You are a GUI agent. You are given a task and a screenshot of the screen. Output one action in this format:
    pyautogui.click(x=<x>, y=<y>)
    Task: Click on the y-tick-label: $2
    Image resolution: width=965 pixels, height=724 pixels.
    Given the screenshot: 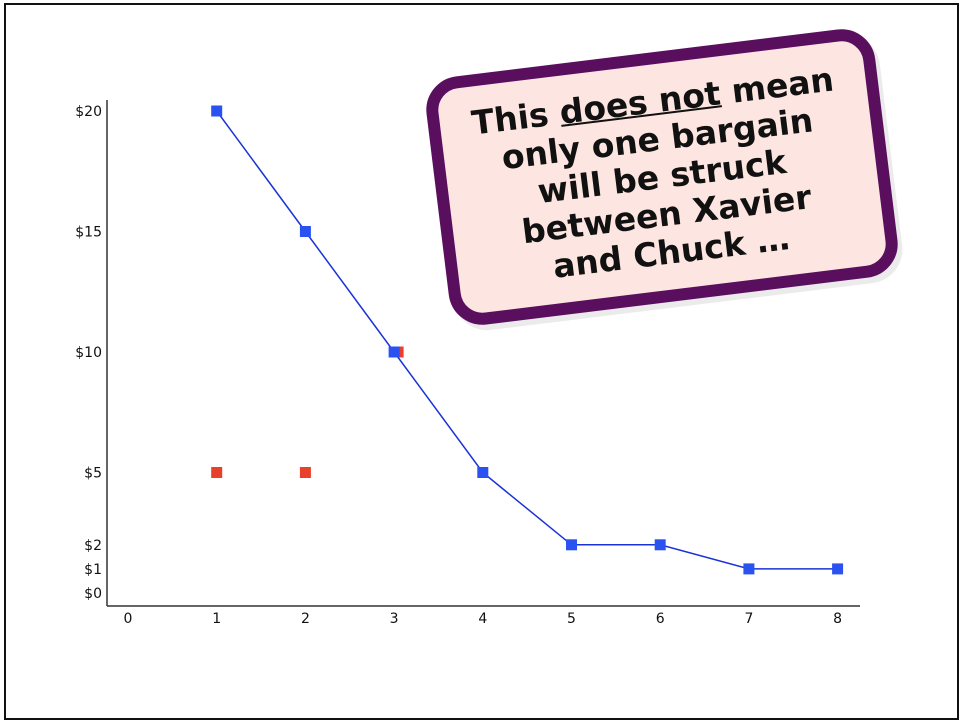 What is the action you would take?
    pyautogui.click(x=93, y=546)
    